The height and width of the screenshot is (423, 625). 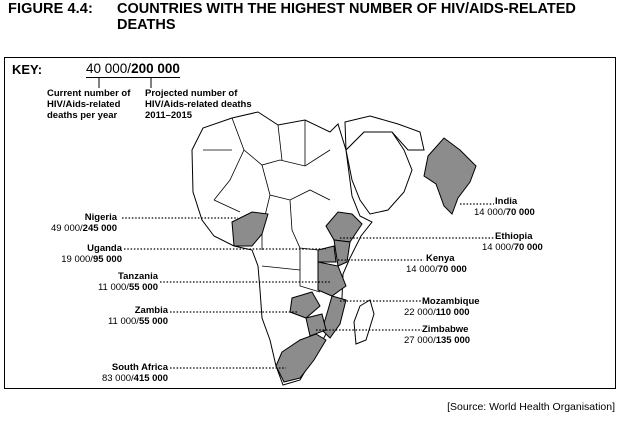 What do you see at coordinates (334, 317) in the screenshot?
I see `mozambique-shape` at bounding box center [334, 317].